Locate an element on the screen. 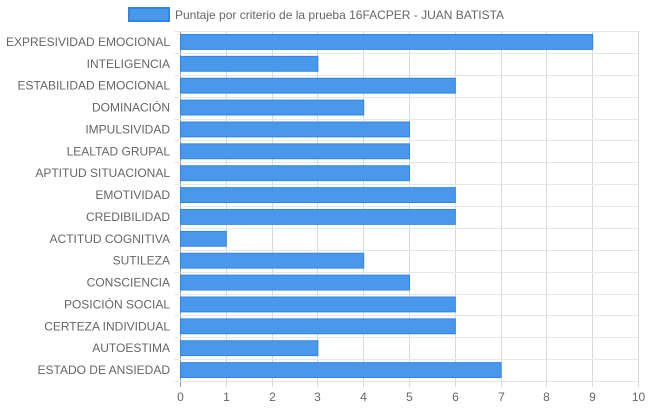  category-label: ACTITUD COGNITIVA is located at coordinates (110, 239).